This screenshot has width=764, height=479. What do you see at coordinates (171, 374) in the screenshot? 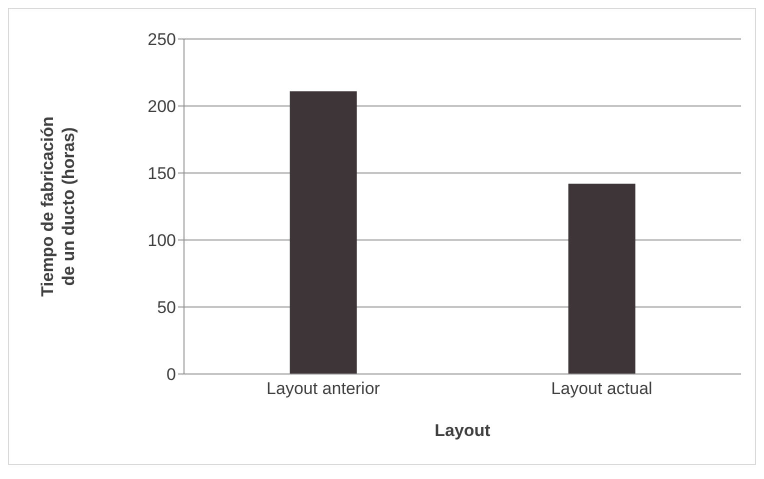
I see `y-tick-label: 0` at bounding box center [171, 374].